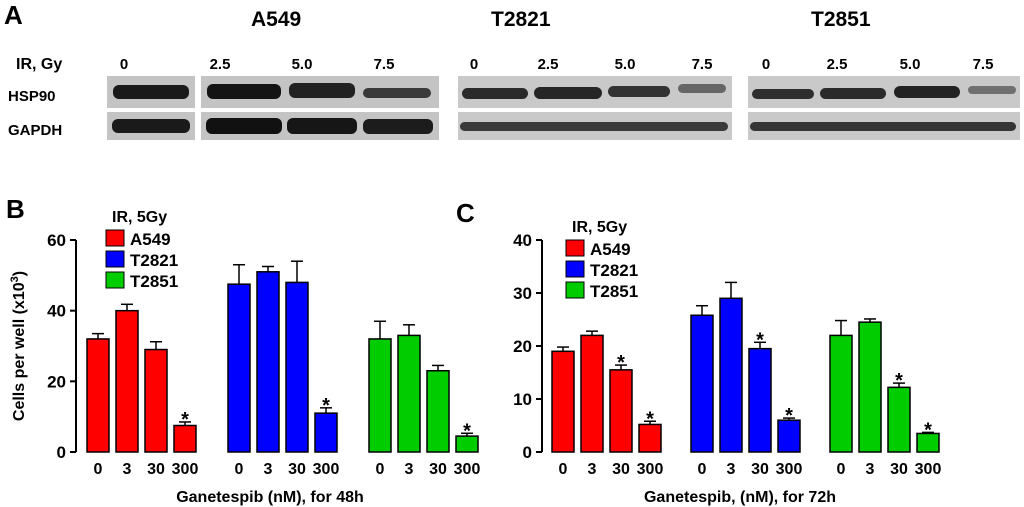 Image resolution: width=1024 pixels, height=507 pixels. Describe the element at coordinates (302, 64) in the screenshot. I see `lane-a549-2: 5.0` at that location.